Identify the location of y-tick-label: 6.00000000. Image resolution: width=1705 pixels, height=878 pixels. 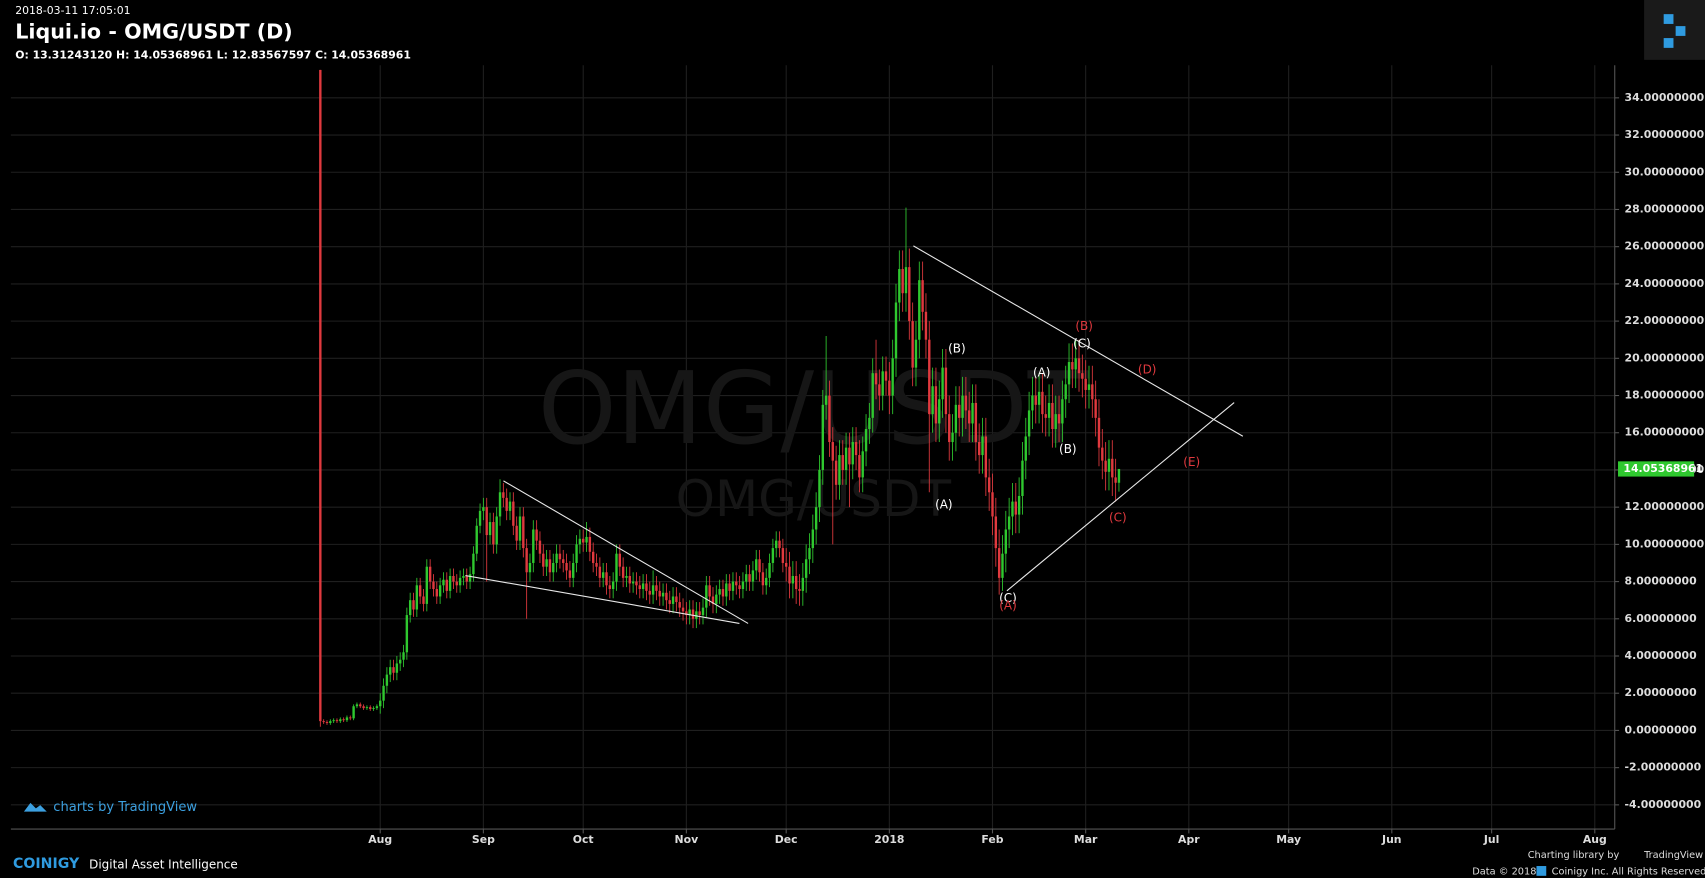
(1661, 618).